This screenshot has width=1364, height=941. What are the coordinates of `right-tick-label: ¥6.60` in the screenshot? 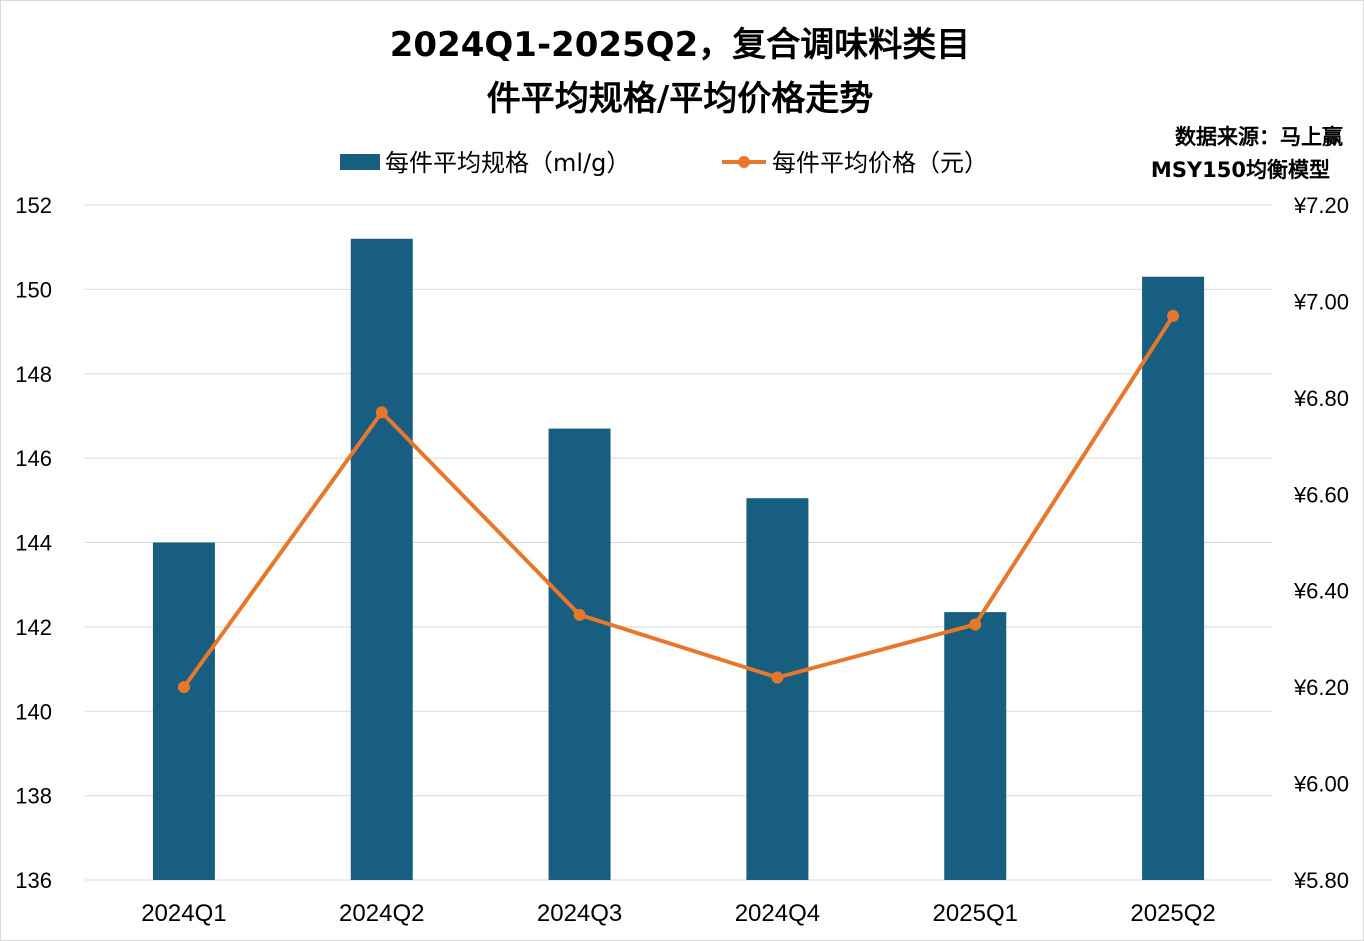 It's located at (1321, 494).